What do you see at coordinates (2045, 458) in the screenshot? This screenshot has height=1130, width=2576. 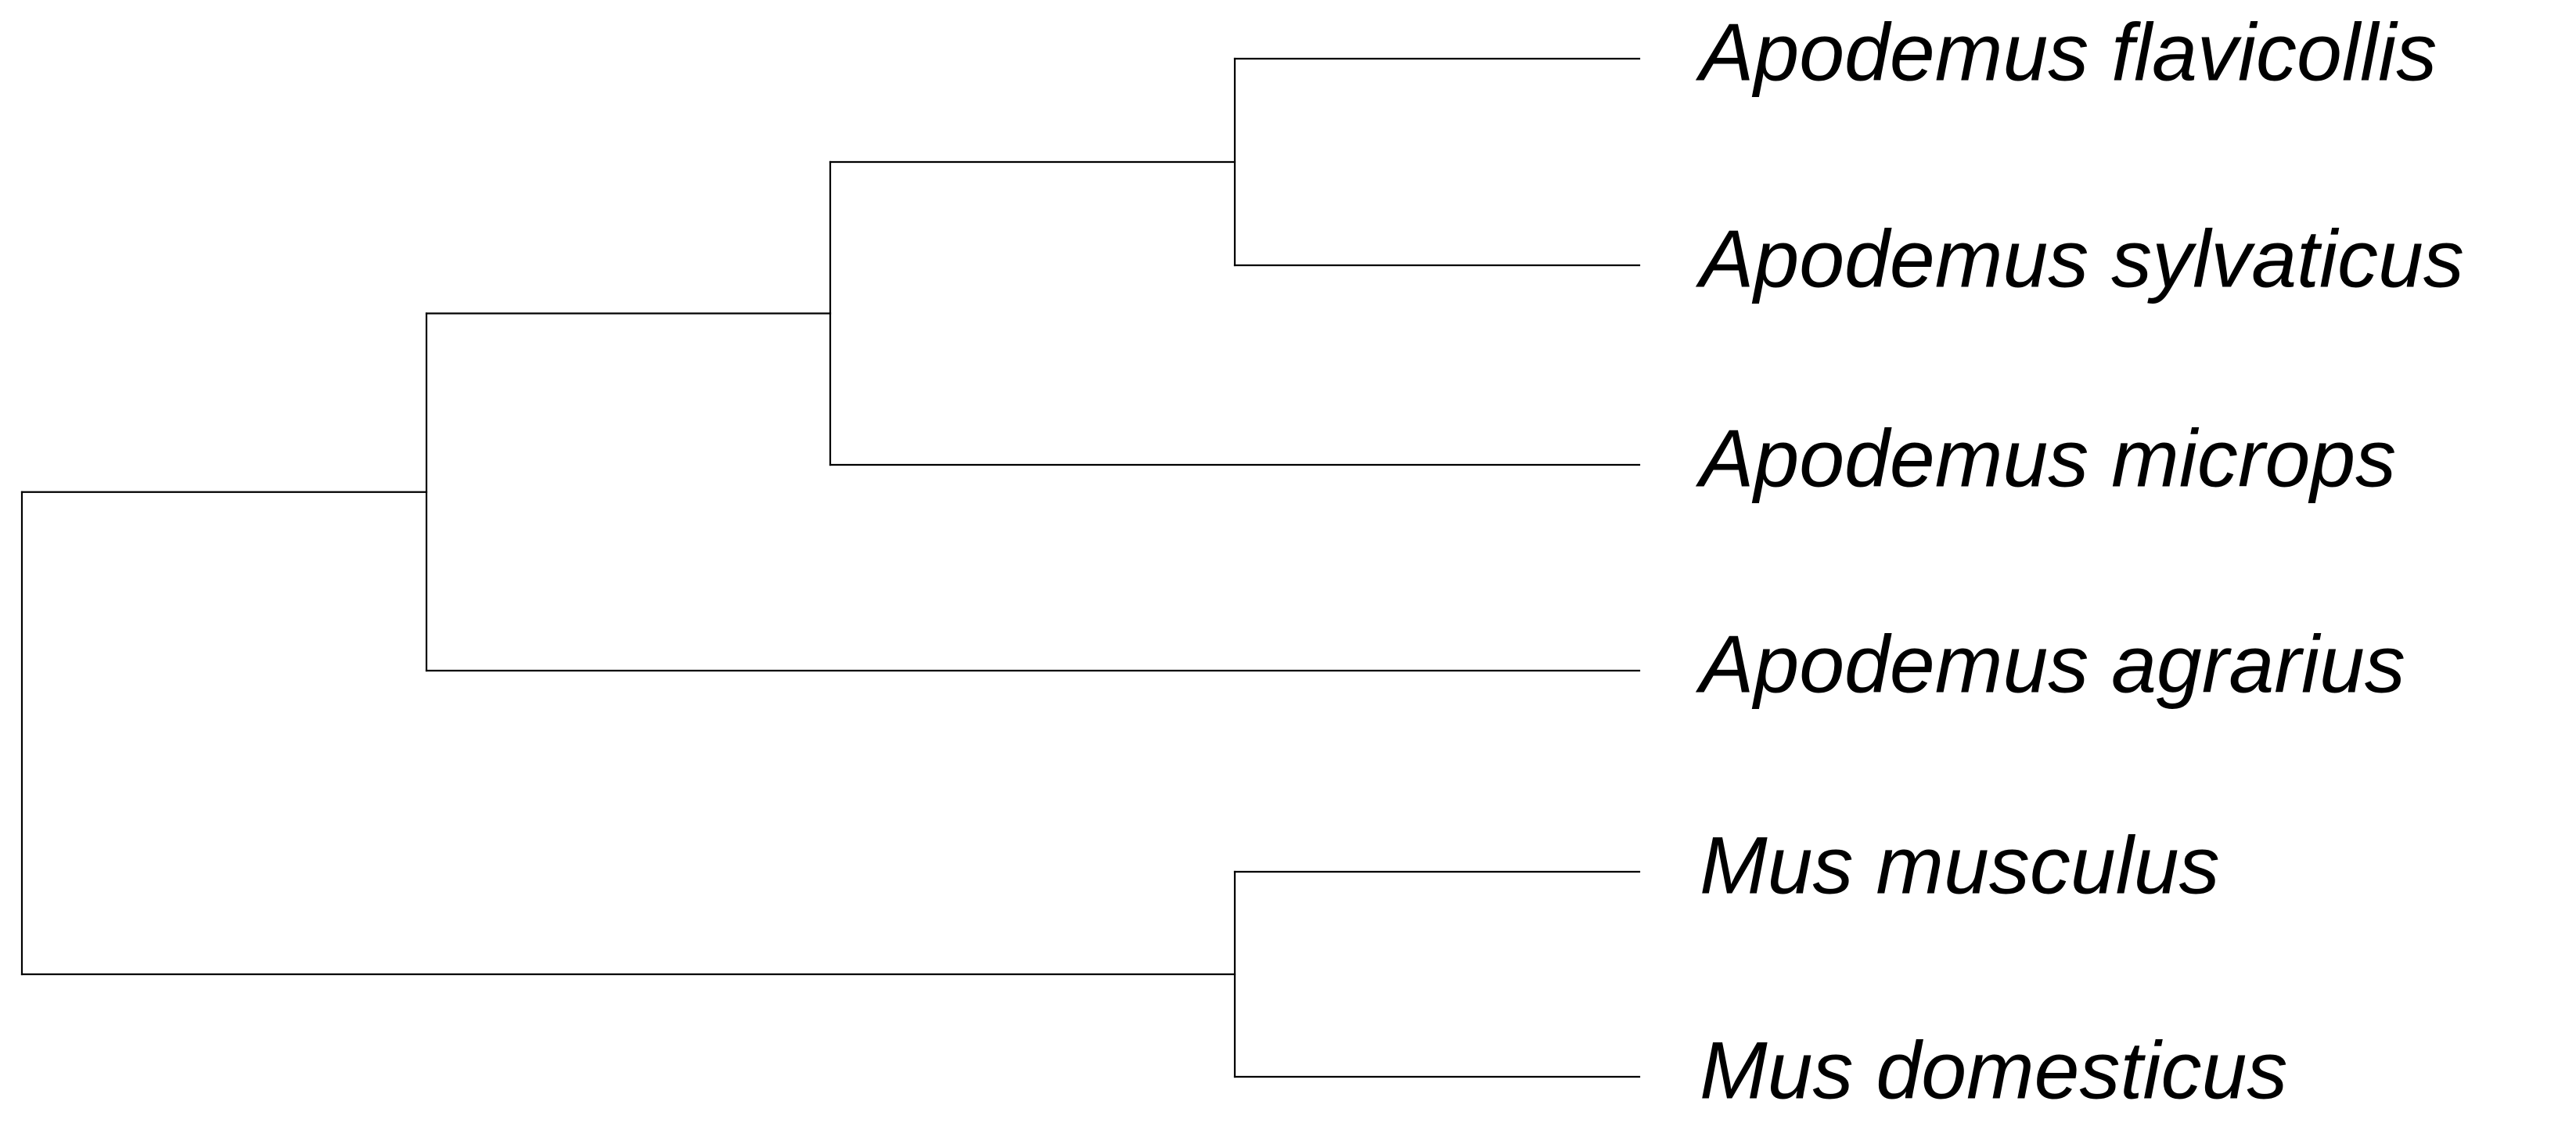 I see `taxon-label-apodemus-microps: Apodemus microps` at bounding box center [2045, 458].